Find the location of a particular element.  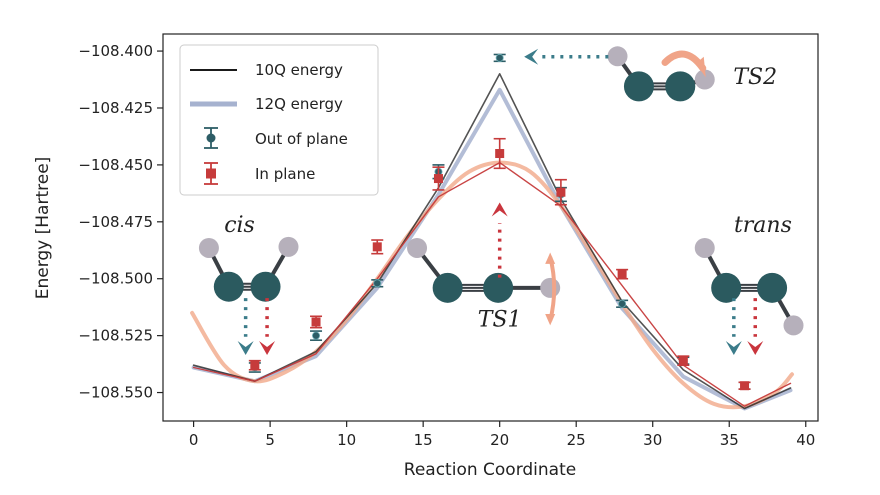

cis-teal-arrowhead is located at coordinates (245, 347).